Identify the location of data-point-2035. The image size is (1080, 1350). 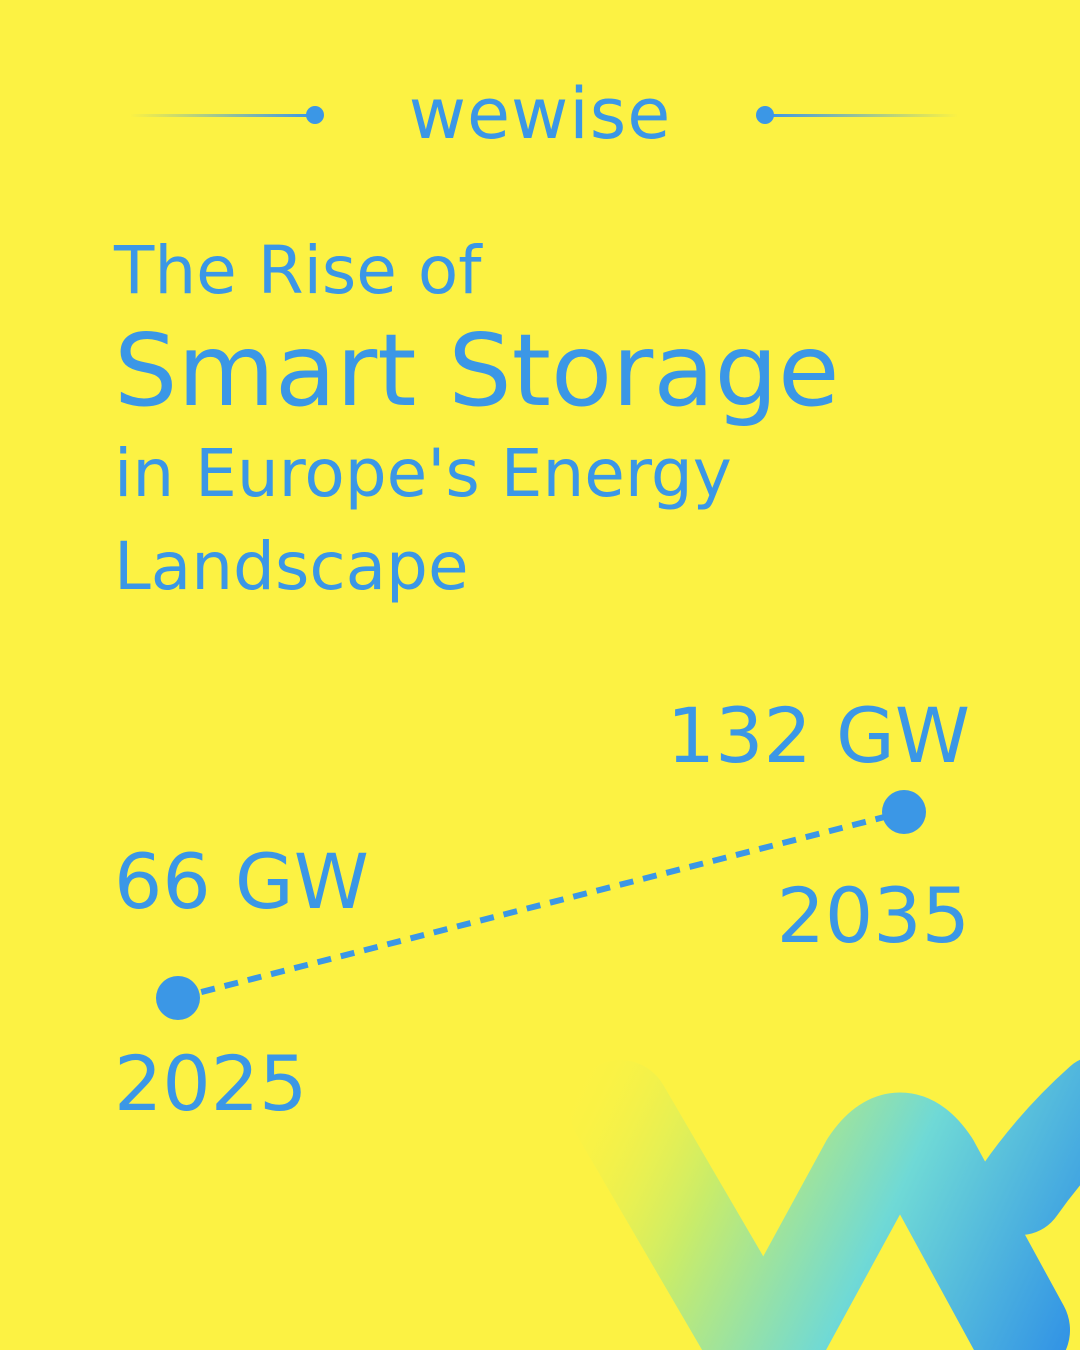
(904, 812).